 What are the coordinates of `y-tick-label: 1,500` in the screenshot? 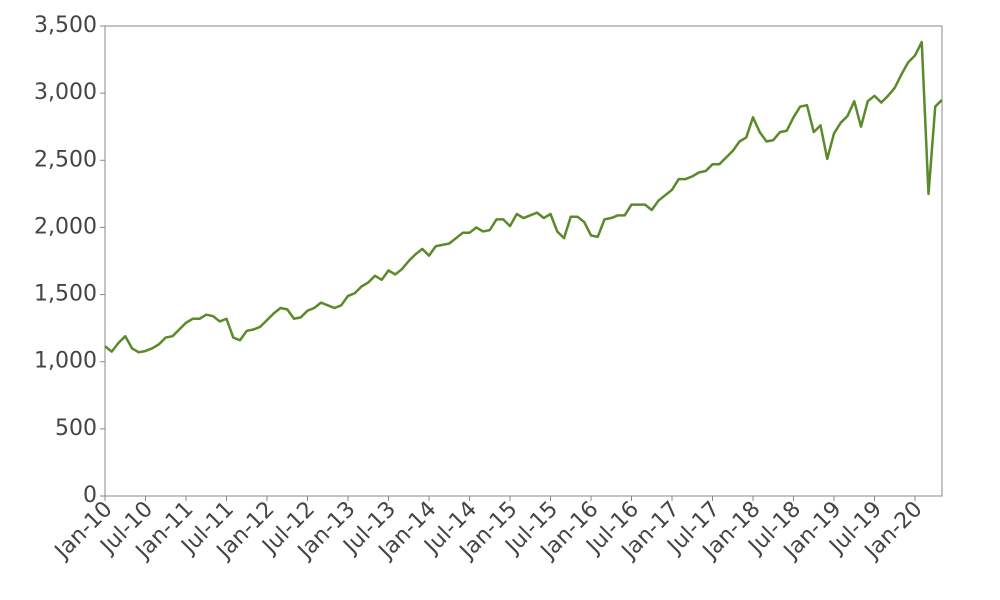 It's located at (65, 294).